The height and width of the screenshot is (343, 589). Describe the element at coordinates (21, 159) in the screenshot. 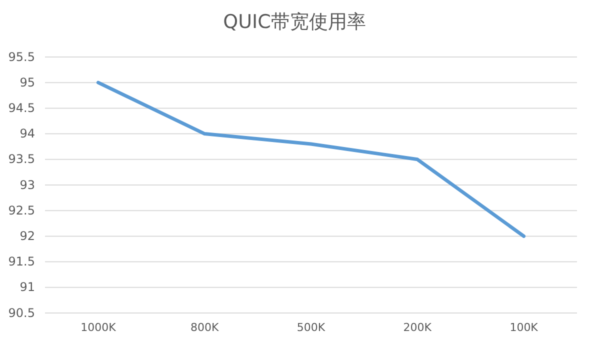

I see `y-tick-label: 93.5` at that location.